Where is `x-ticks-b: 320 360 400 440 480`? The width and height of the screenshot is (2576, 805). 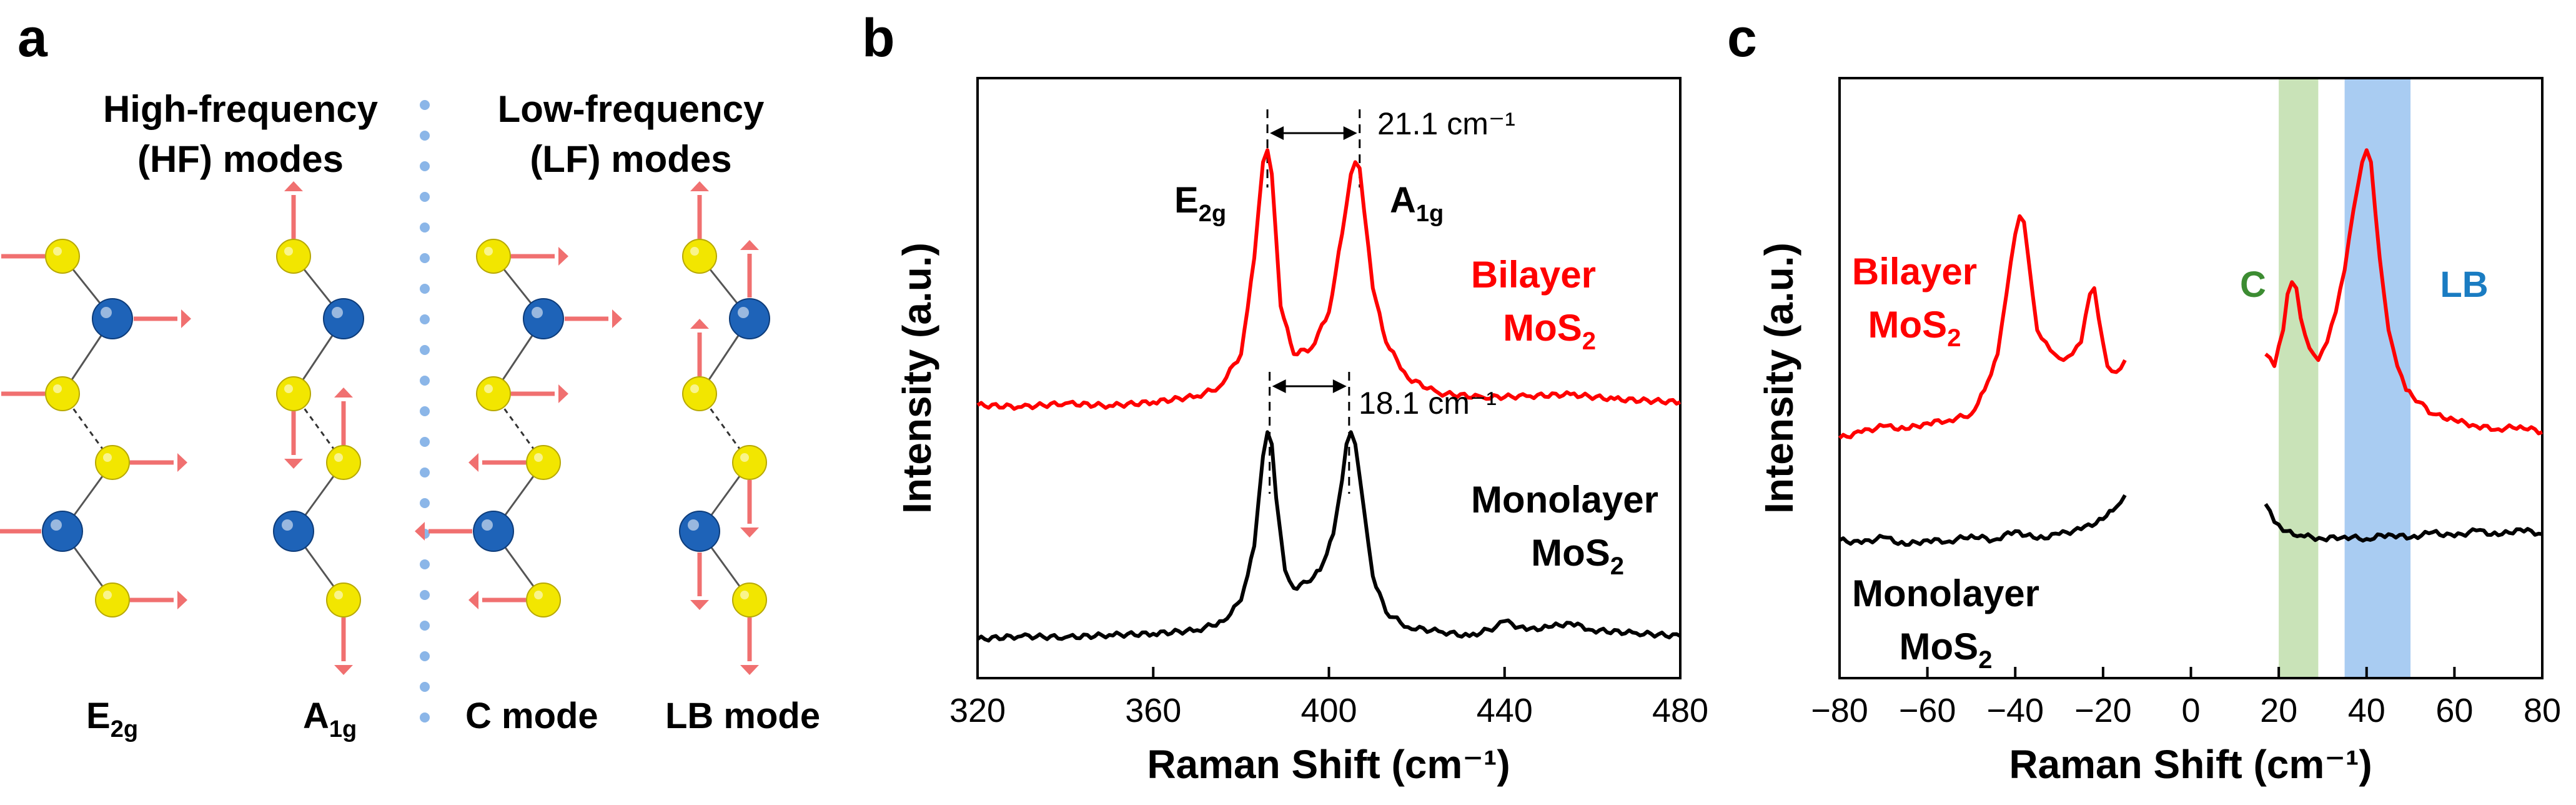
x-ticks-b: 320 360 400 440 480 is located at coordinates (1328, 698).